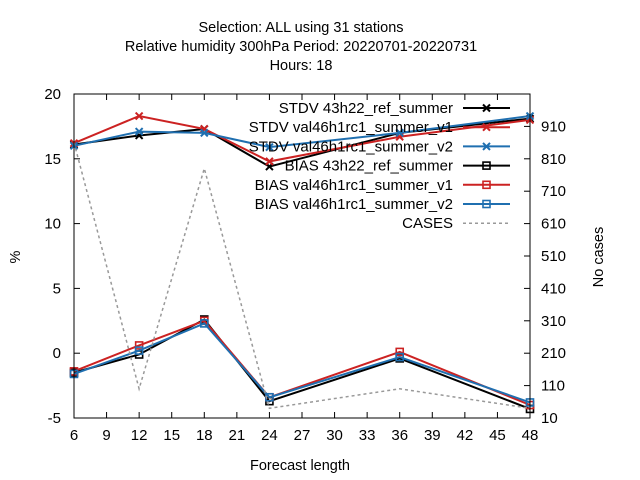 Image resolution: width=640 pixels, height=480 pixels. What do you see at coordinates (486, 165) in the screenshot?
I see `legend-marker-bias-43h22-ref-summer` at bounding box center [486, 165].